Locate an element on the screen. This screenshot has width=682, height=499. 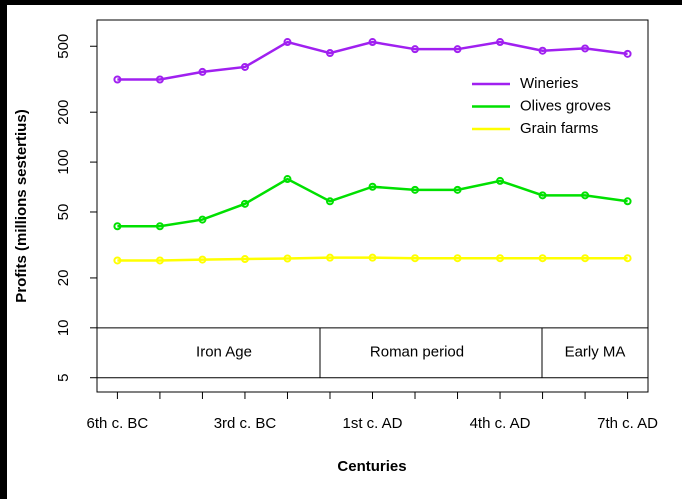
y-tick-label: 500 is located at coordinates (63, 46).